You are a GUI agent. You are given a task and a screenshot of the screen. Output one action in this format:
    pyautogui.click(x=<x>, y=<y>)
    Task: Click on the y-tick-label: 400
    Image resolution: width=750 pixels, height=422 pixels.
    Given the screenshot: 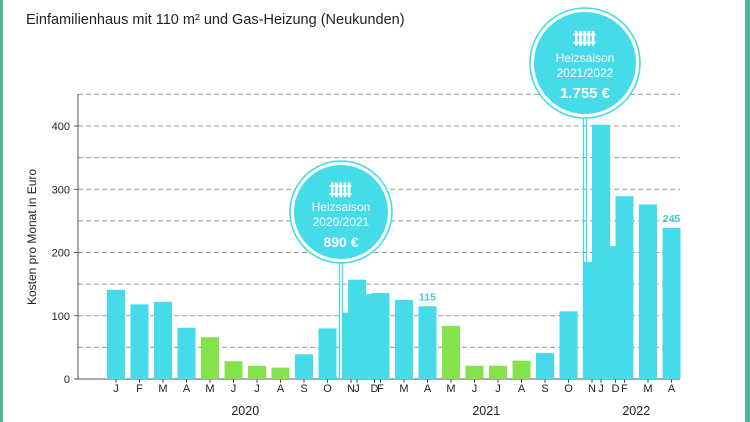 What is the action you would take?
    pyautogui.click(x=61, y=127)
    